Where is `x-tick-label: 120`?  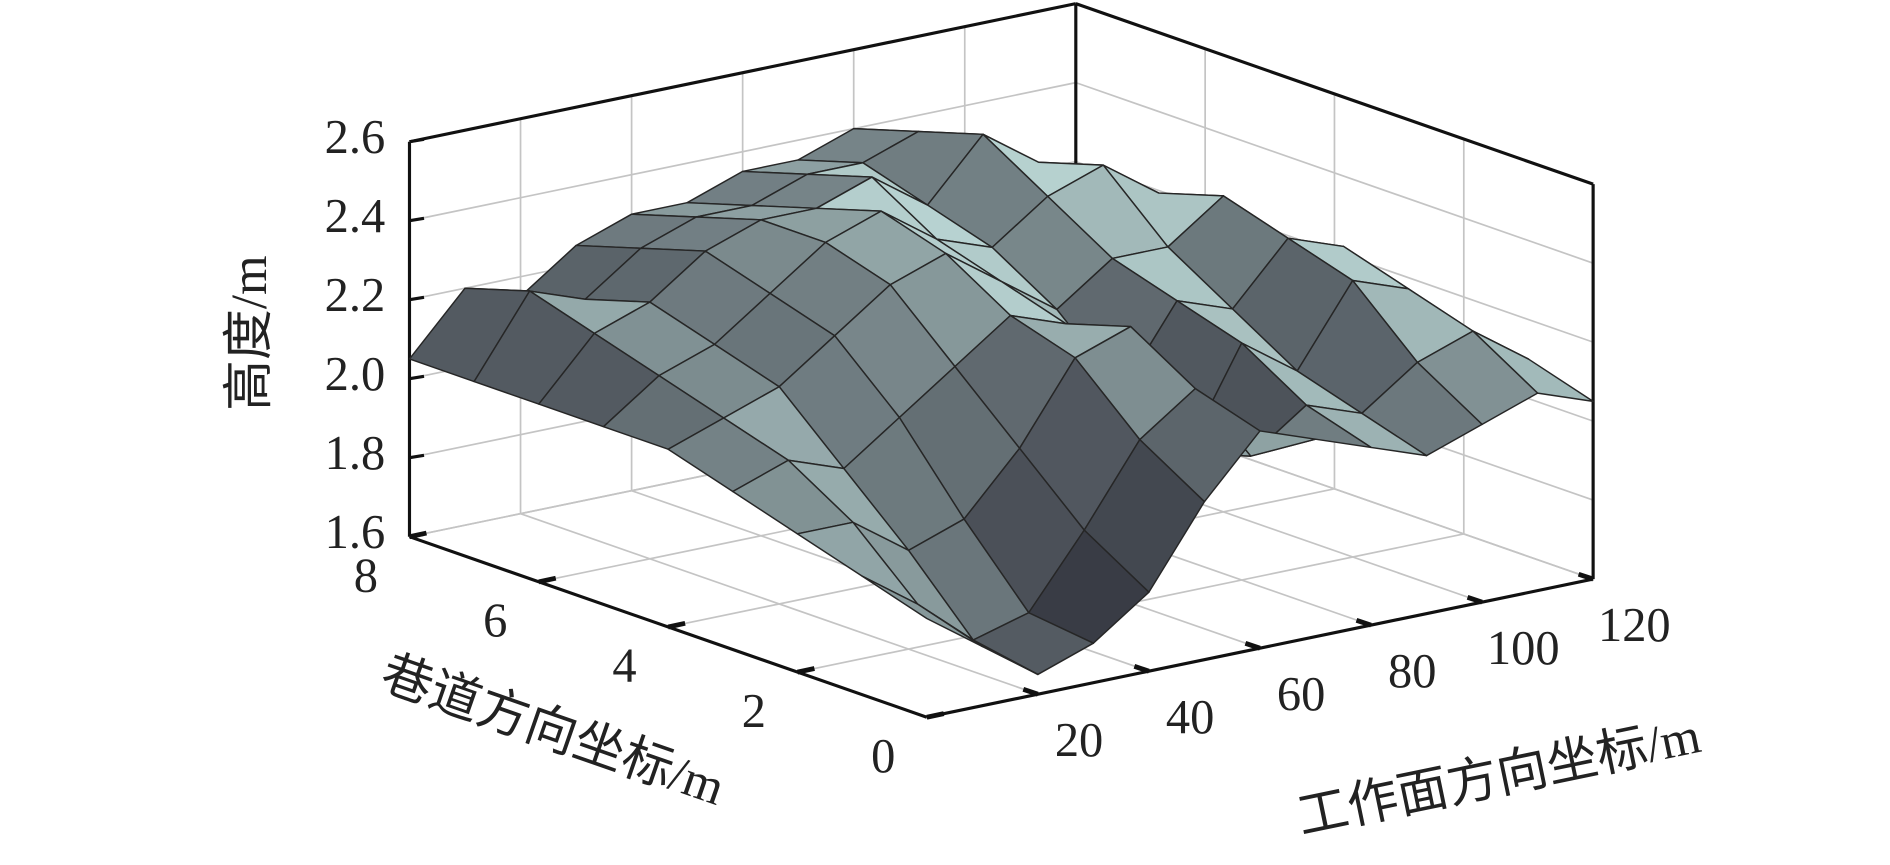
x-tick-label: 120 is located at coordinates (1634, 625).